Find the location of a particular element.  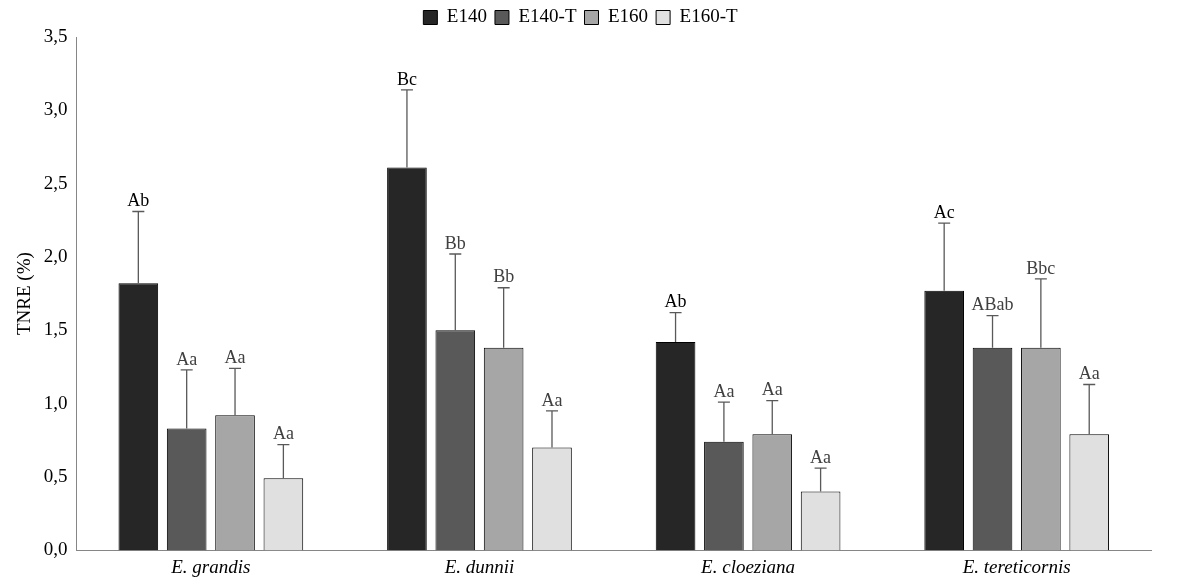

y-tick-label: 0,5 is located at coordinates (55, 475).